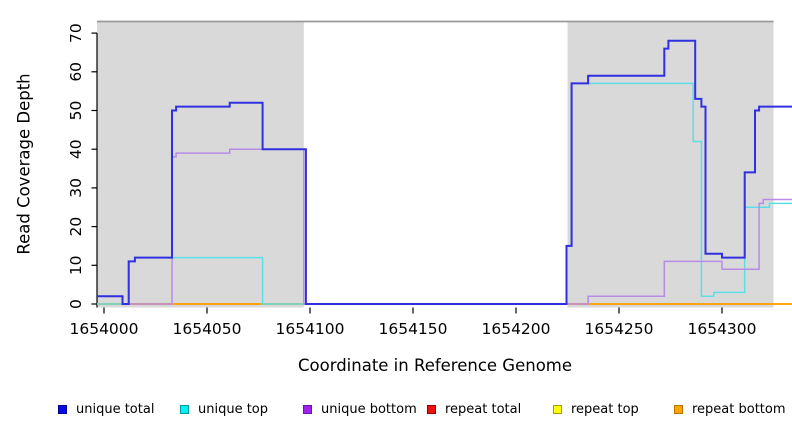 Image resolution: width=792 pixels, height=432 pixels. Describe the element at coordinates (76, 72) in the screenshot. I see `y-tick-label: 60` at that location.